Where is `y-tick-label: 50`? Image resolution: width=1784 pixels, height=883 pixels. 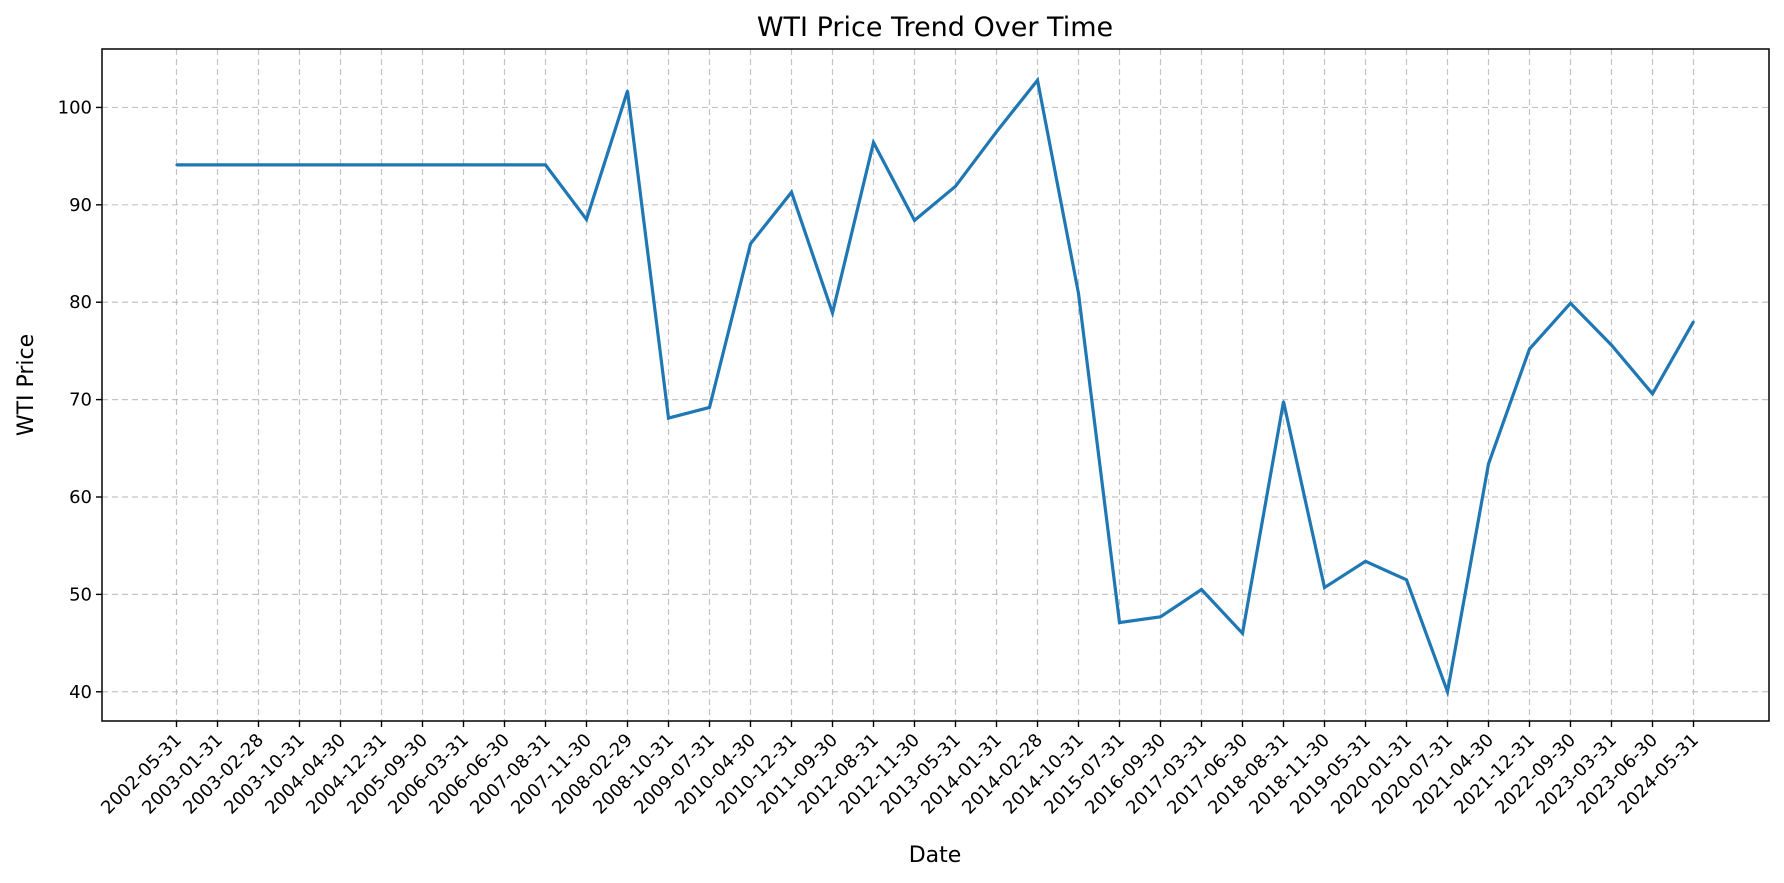
y-tick-label: 50 is located at coordinates (80, 594).